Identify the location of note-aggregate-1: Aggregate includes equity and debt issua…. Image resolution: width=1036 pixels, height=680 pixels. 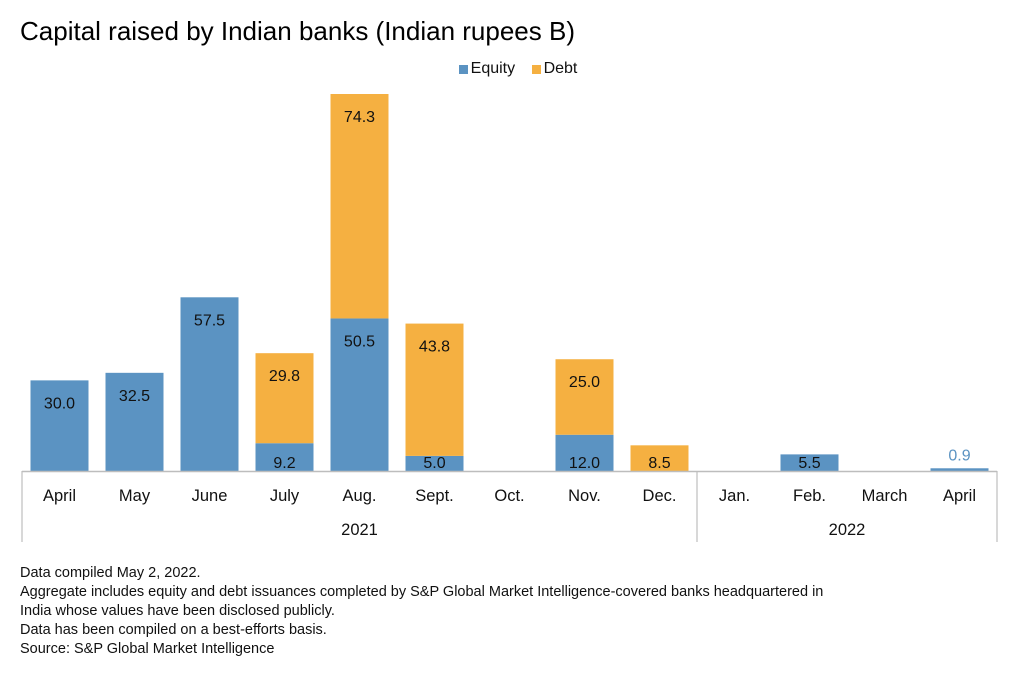
(422, 592).